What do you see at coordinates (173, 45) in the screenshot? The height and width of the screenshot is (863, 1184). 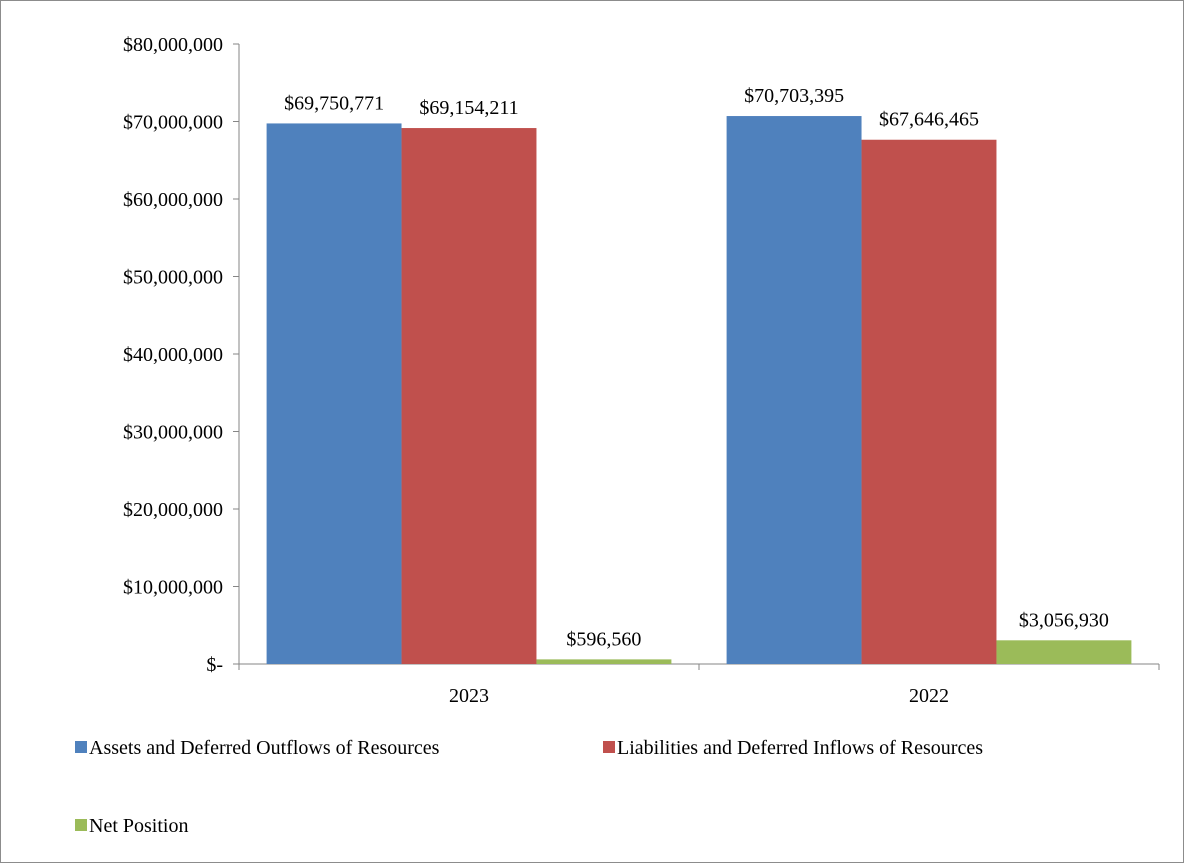 I see `y-tick-label: $80,000,000` at bounding box center [173, 45].